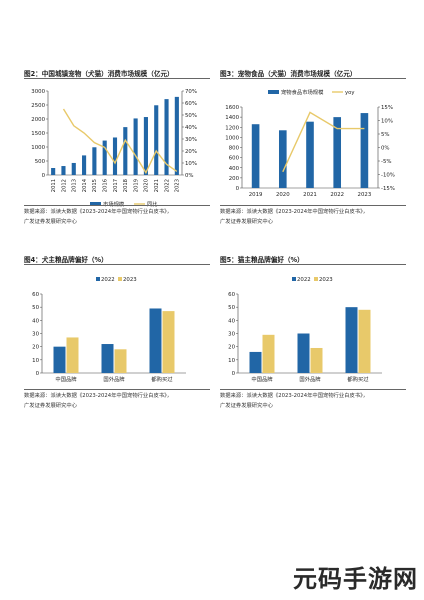  I want to click on y-tick-label: 3000, so click(38, 92).